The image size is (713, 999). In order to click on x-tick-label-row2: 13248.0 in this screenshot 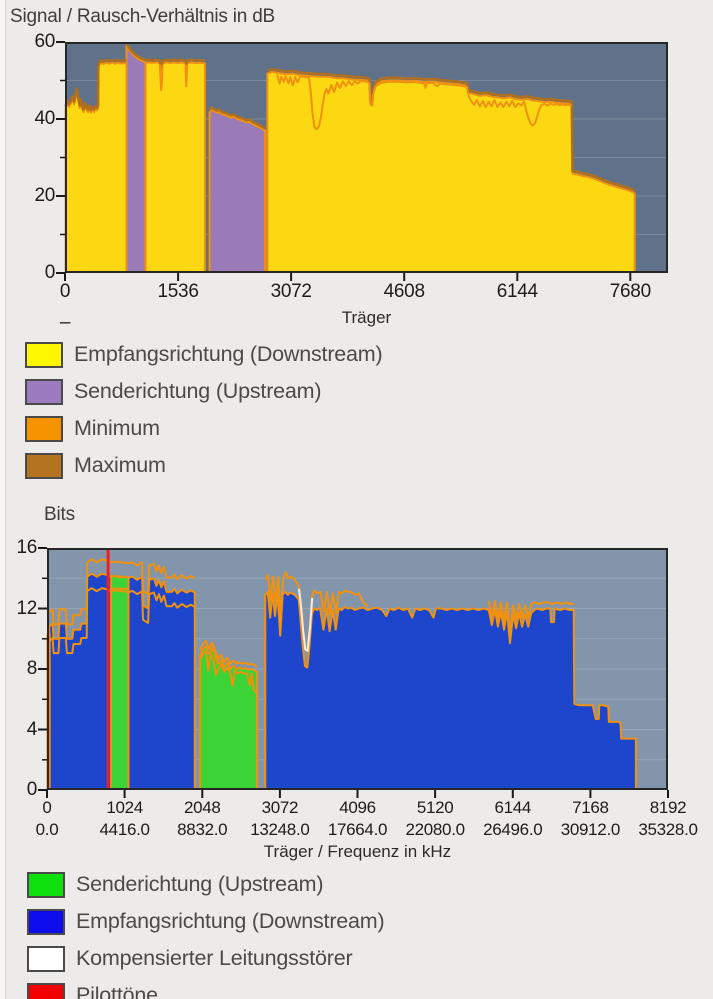, I will do `click(280, 829)`.